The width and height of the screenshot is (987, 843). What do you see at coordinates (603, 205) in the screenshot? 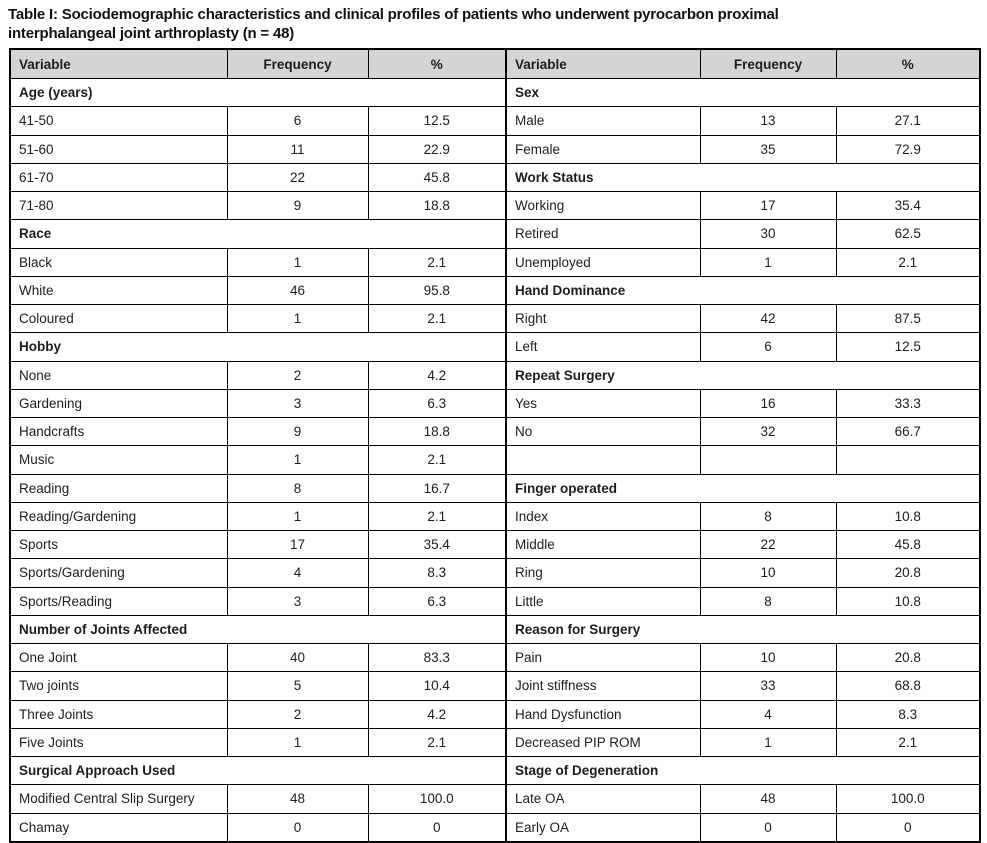
I see `row-label-cell: Working` at bounding box center [603, 205].